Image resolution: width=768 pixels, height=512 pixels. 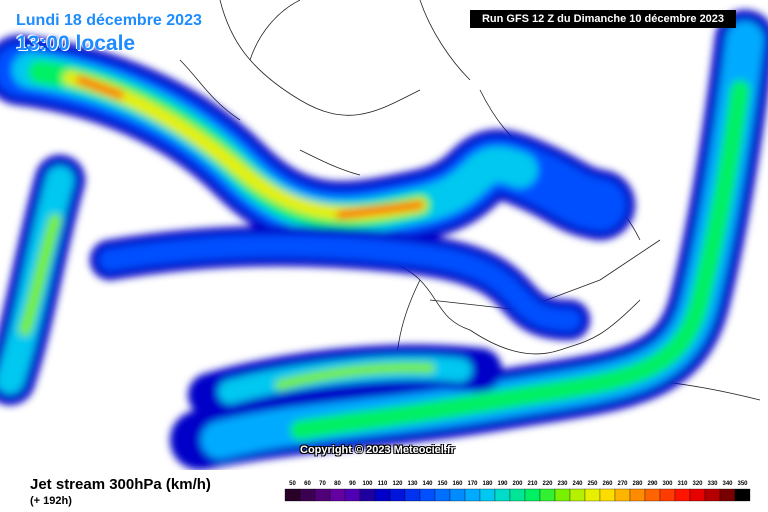 What do you see at coordinates (577, 484) in the screenshot?
I see `scale-label: 240` at bounding box center [577, 484].